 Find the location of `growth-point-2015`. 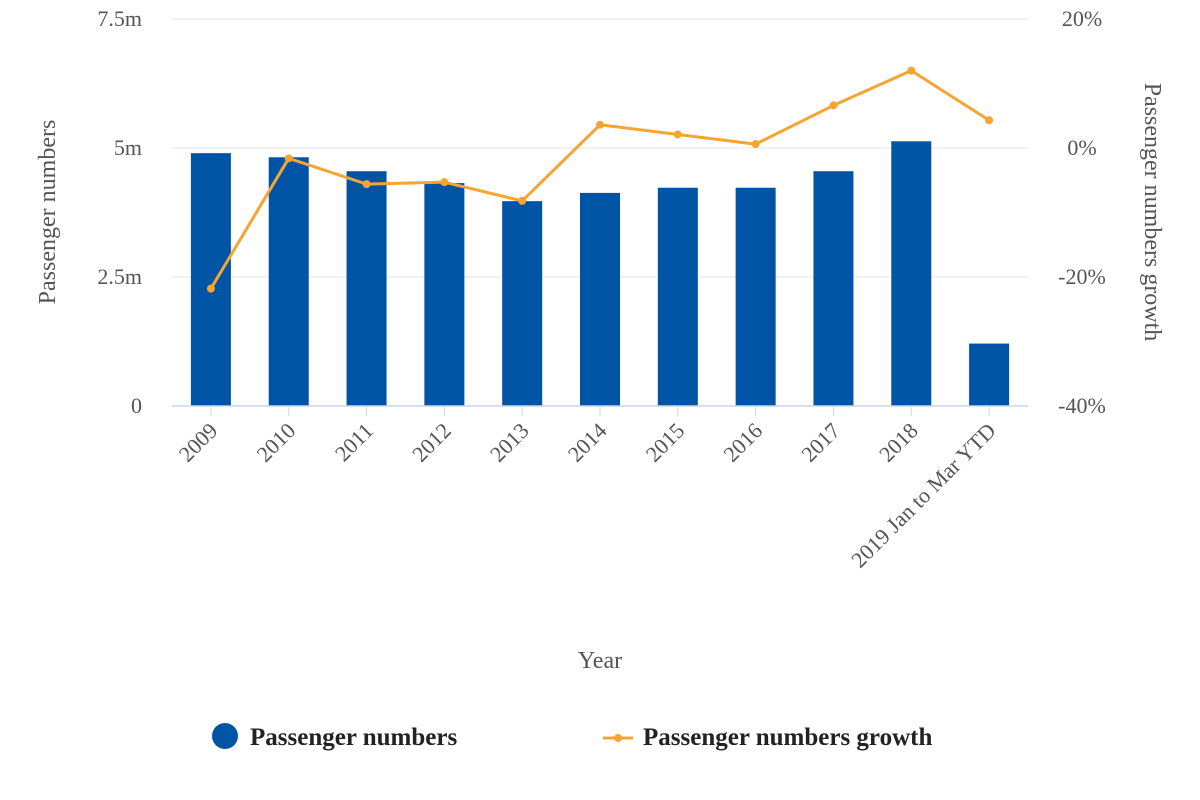

growth-point-2015 is located at coordinates (677, 134).